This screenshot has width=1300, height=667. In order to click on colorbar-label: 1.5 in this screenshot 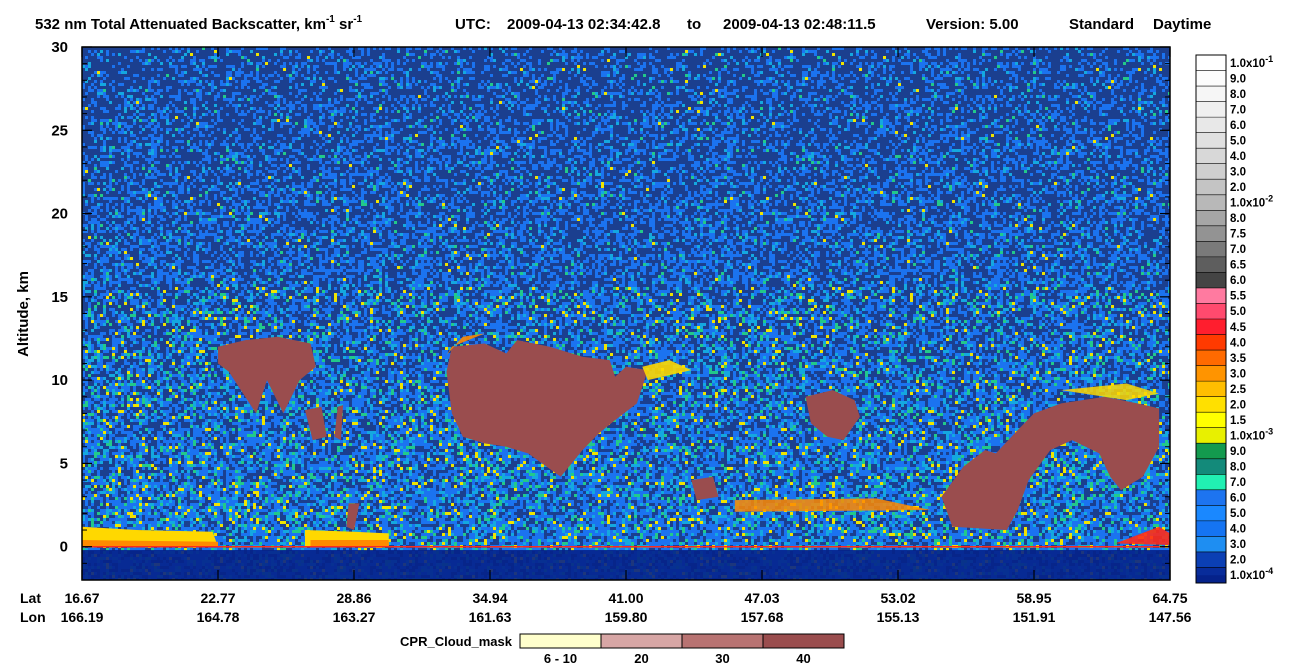, I will do `click(1238, 421)`.